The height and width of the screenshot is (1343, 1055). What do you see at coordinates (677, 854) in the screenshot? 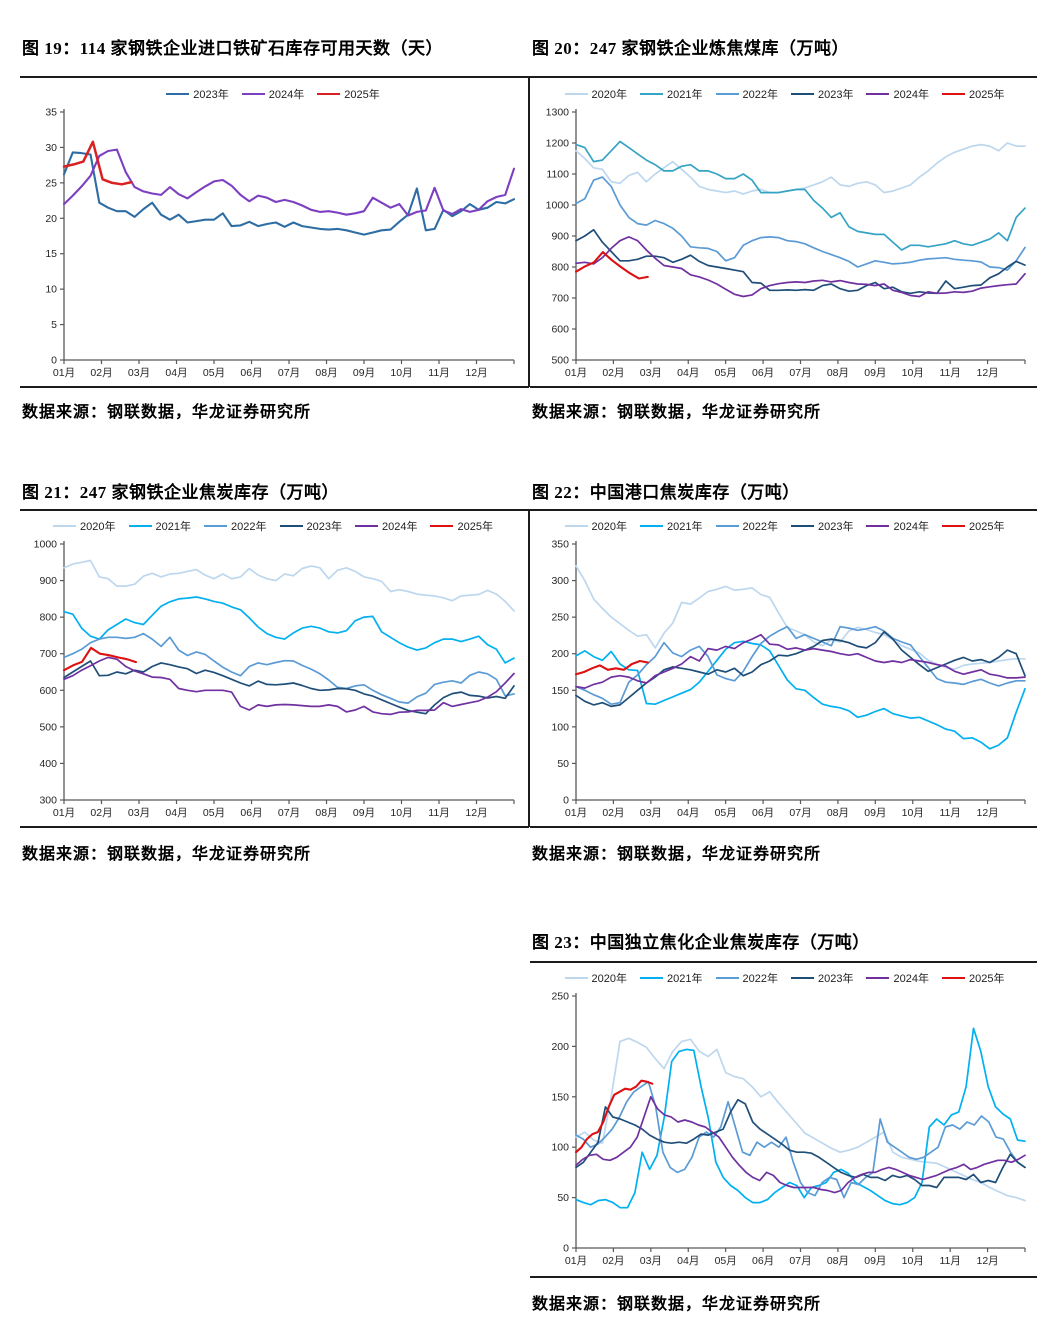
I see `fig22-source: 数据来源：钢联数据，华龙证券研究所` at bounding box center [677, 854].